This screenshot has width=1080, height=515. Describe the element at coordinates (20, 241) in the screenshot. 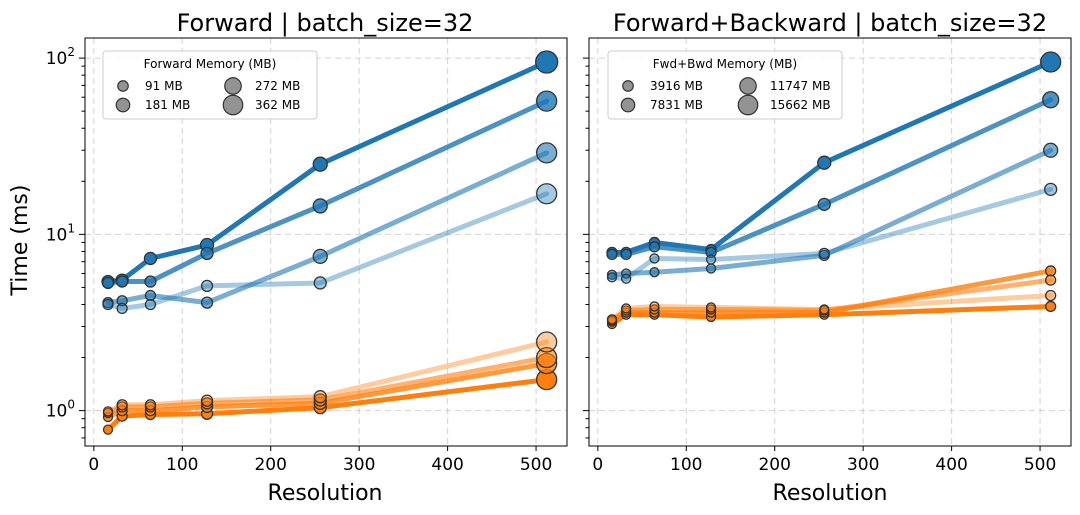

I see `y-axis-label: Time (ms)` at that location.